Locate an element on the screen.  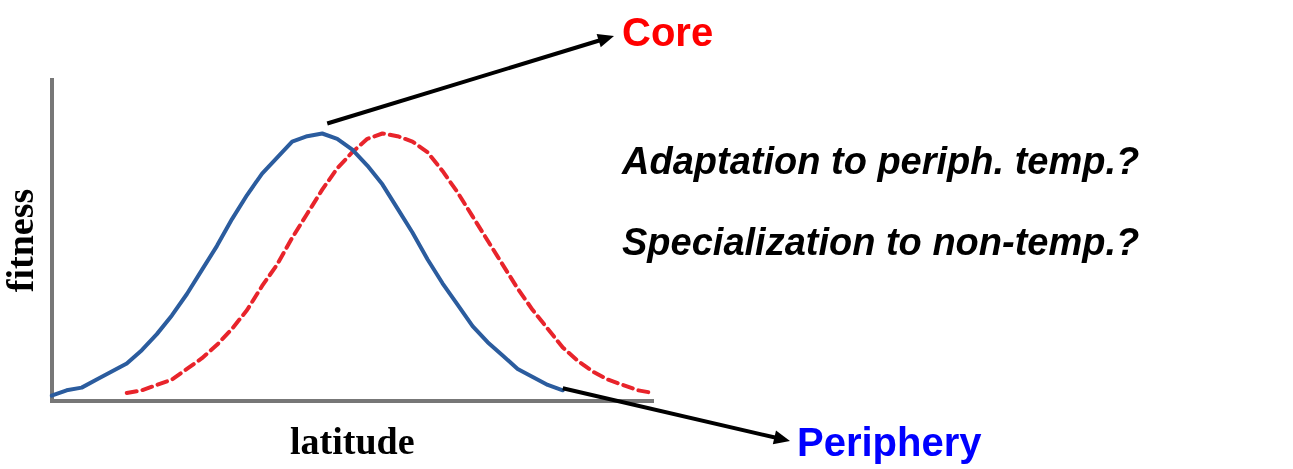
y-axis-title: fitness is located at coordinates (20, 240).